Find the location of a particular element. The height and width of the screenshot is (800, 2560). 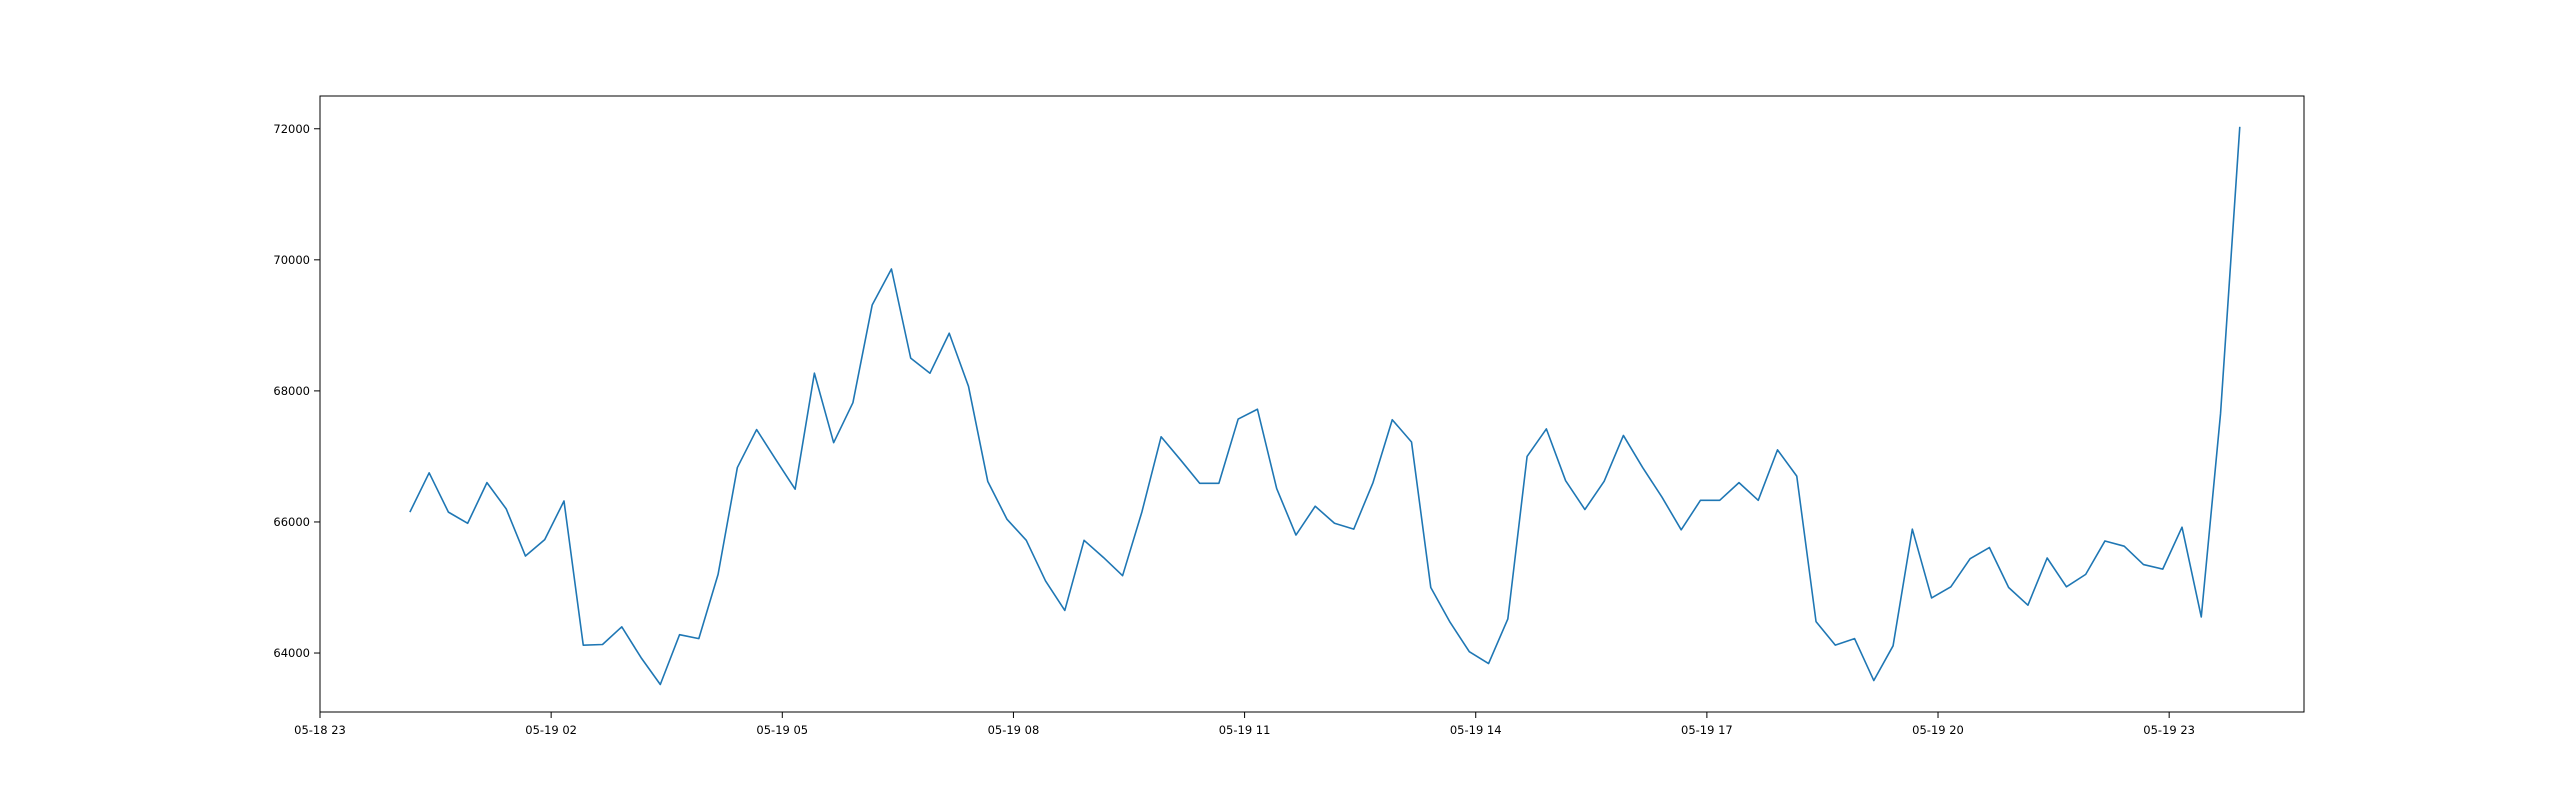

x-tick-label: 05-19 08 is located at coordinates (1014, 730).